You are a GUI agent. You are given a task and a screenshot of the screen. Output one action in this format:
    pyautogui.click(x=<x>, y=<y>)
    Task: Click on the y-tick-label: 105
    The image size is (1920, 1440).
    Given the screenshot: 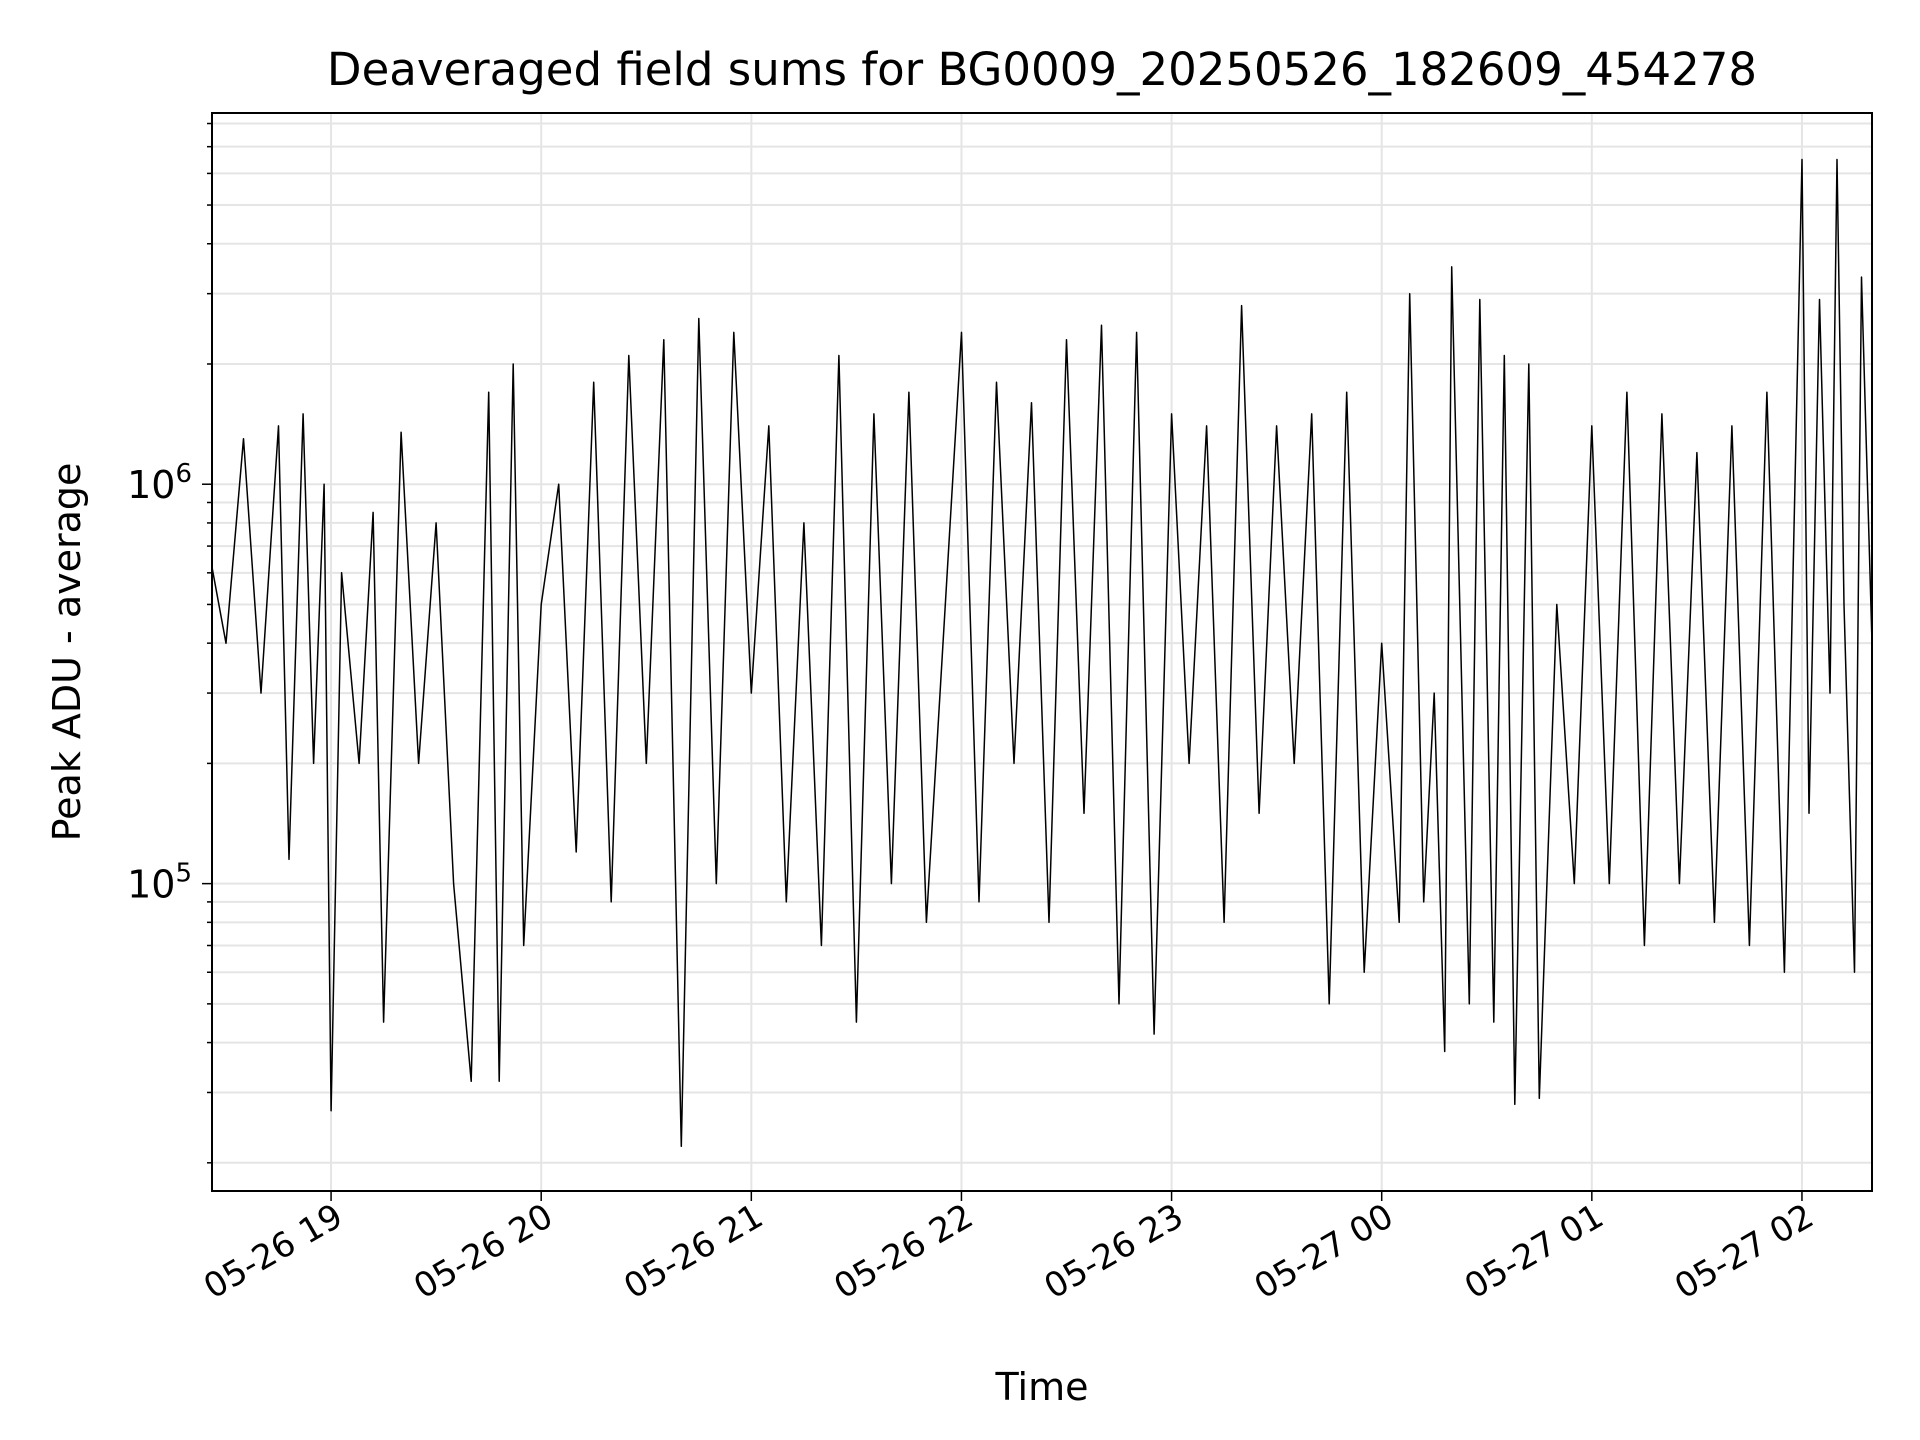 What is the action you would take?
    pyautogui.click(x=159, y=883)
    